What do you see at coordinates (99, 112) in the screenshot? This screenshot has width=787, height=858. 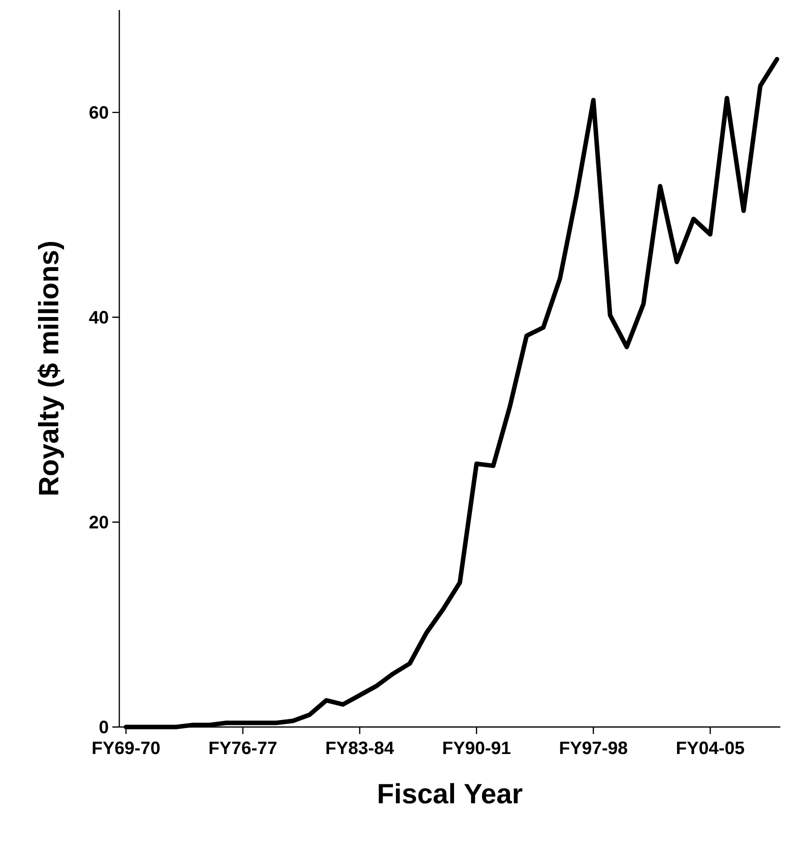 I see `y-tick-label: 60` at bounding box center [99, 112].